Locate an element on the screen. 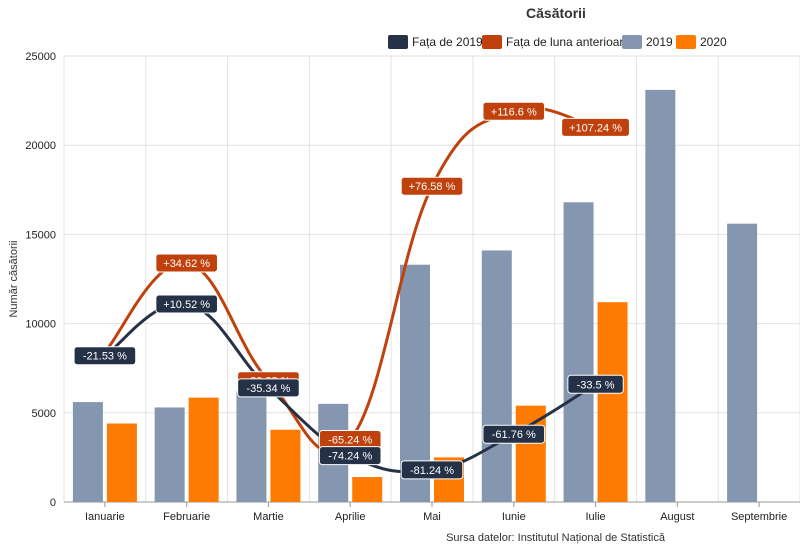 Image resolution: width=800 pixels, height=546 pixels. y-axis-ticks: 0 5000 10000 15000 20000 25000 is located at coordinates (40, 280).